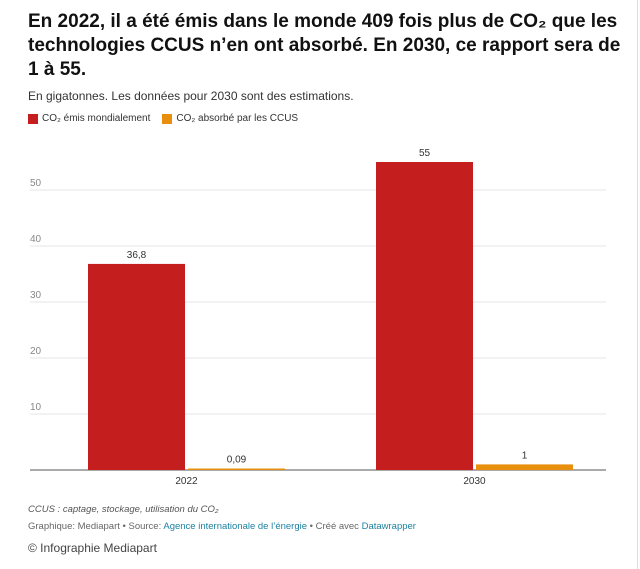 Image resolution: width=640 pixels, height=569 pixels. I want to click on bar-emitted-2022, so click(136, 366).